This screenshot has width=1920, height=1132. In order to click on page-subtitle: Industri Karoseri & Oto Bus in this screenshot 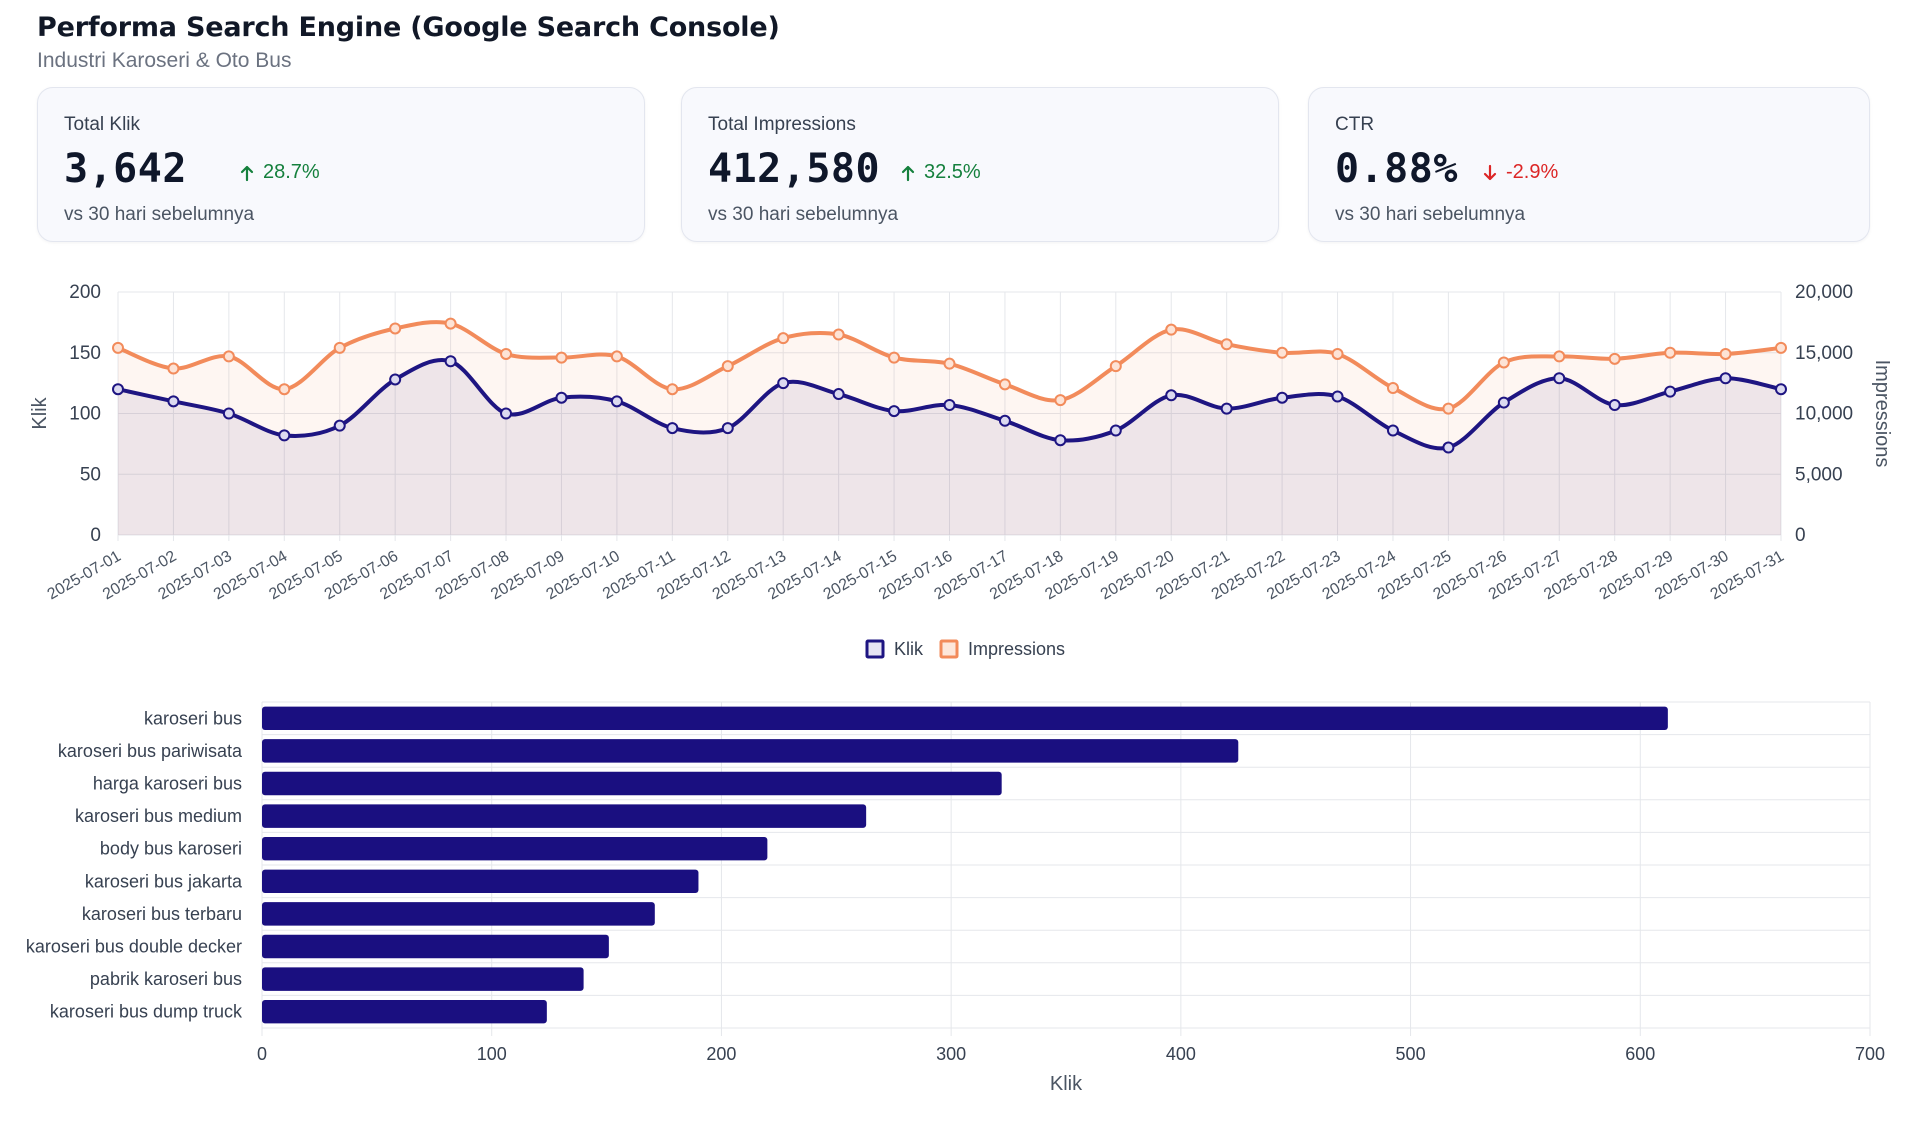, I will do `click(164, 60)`.